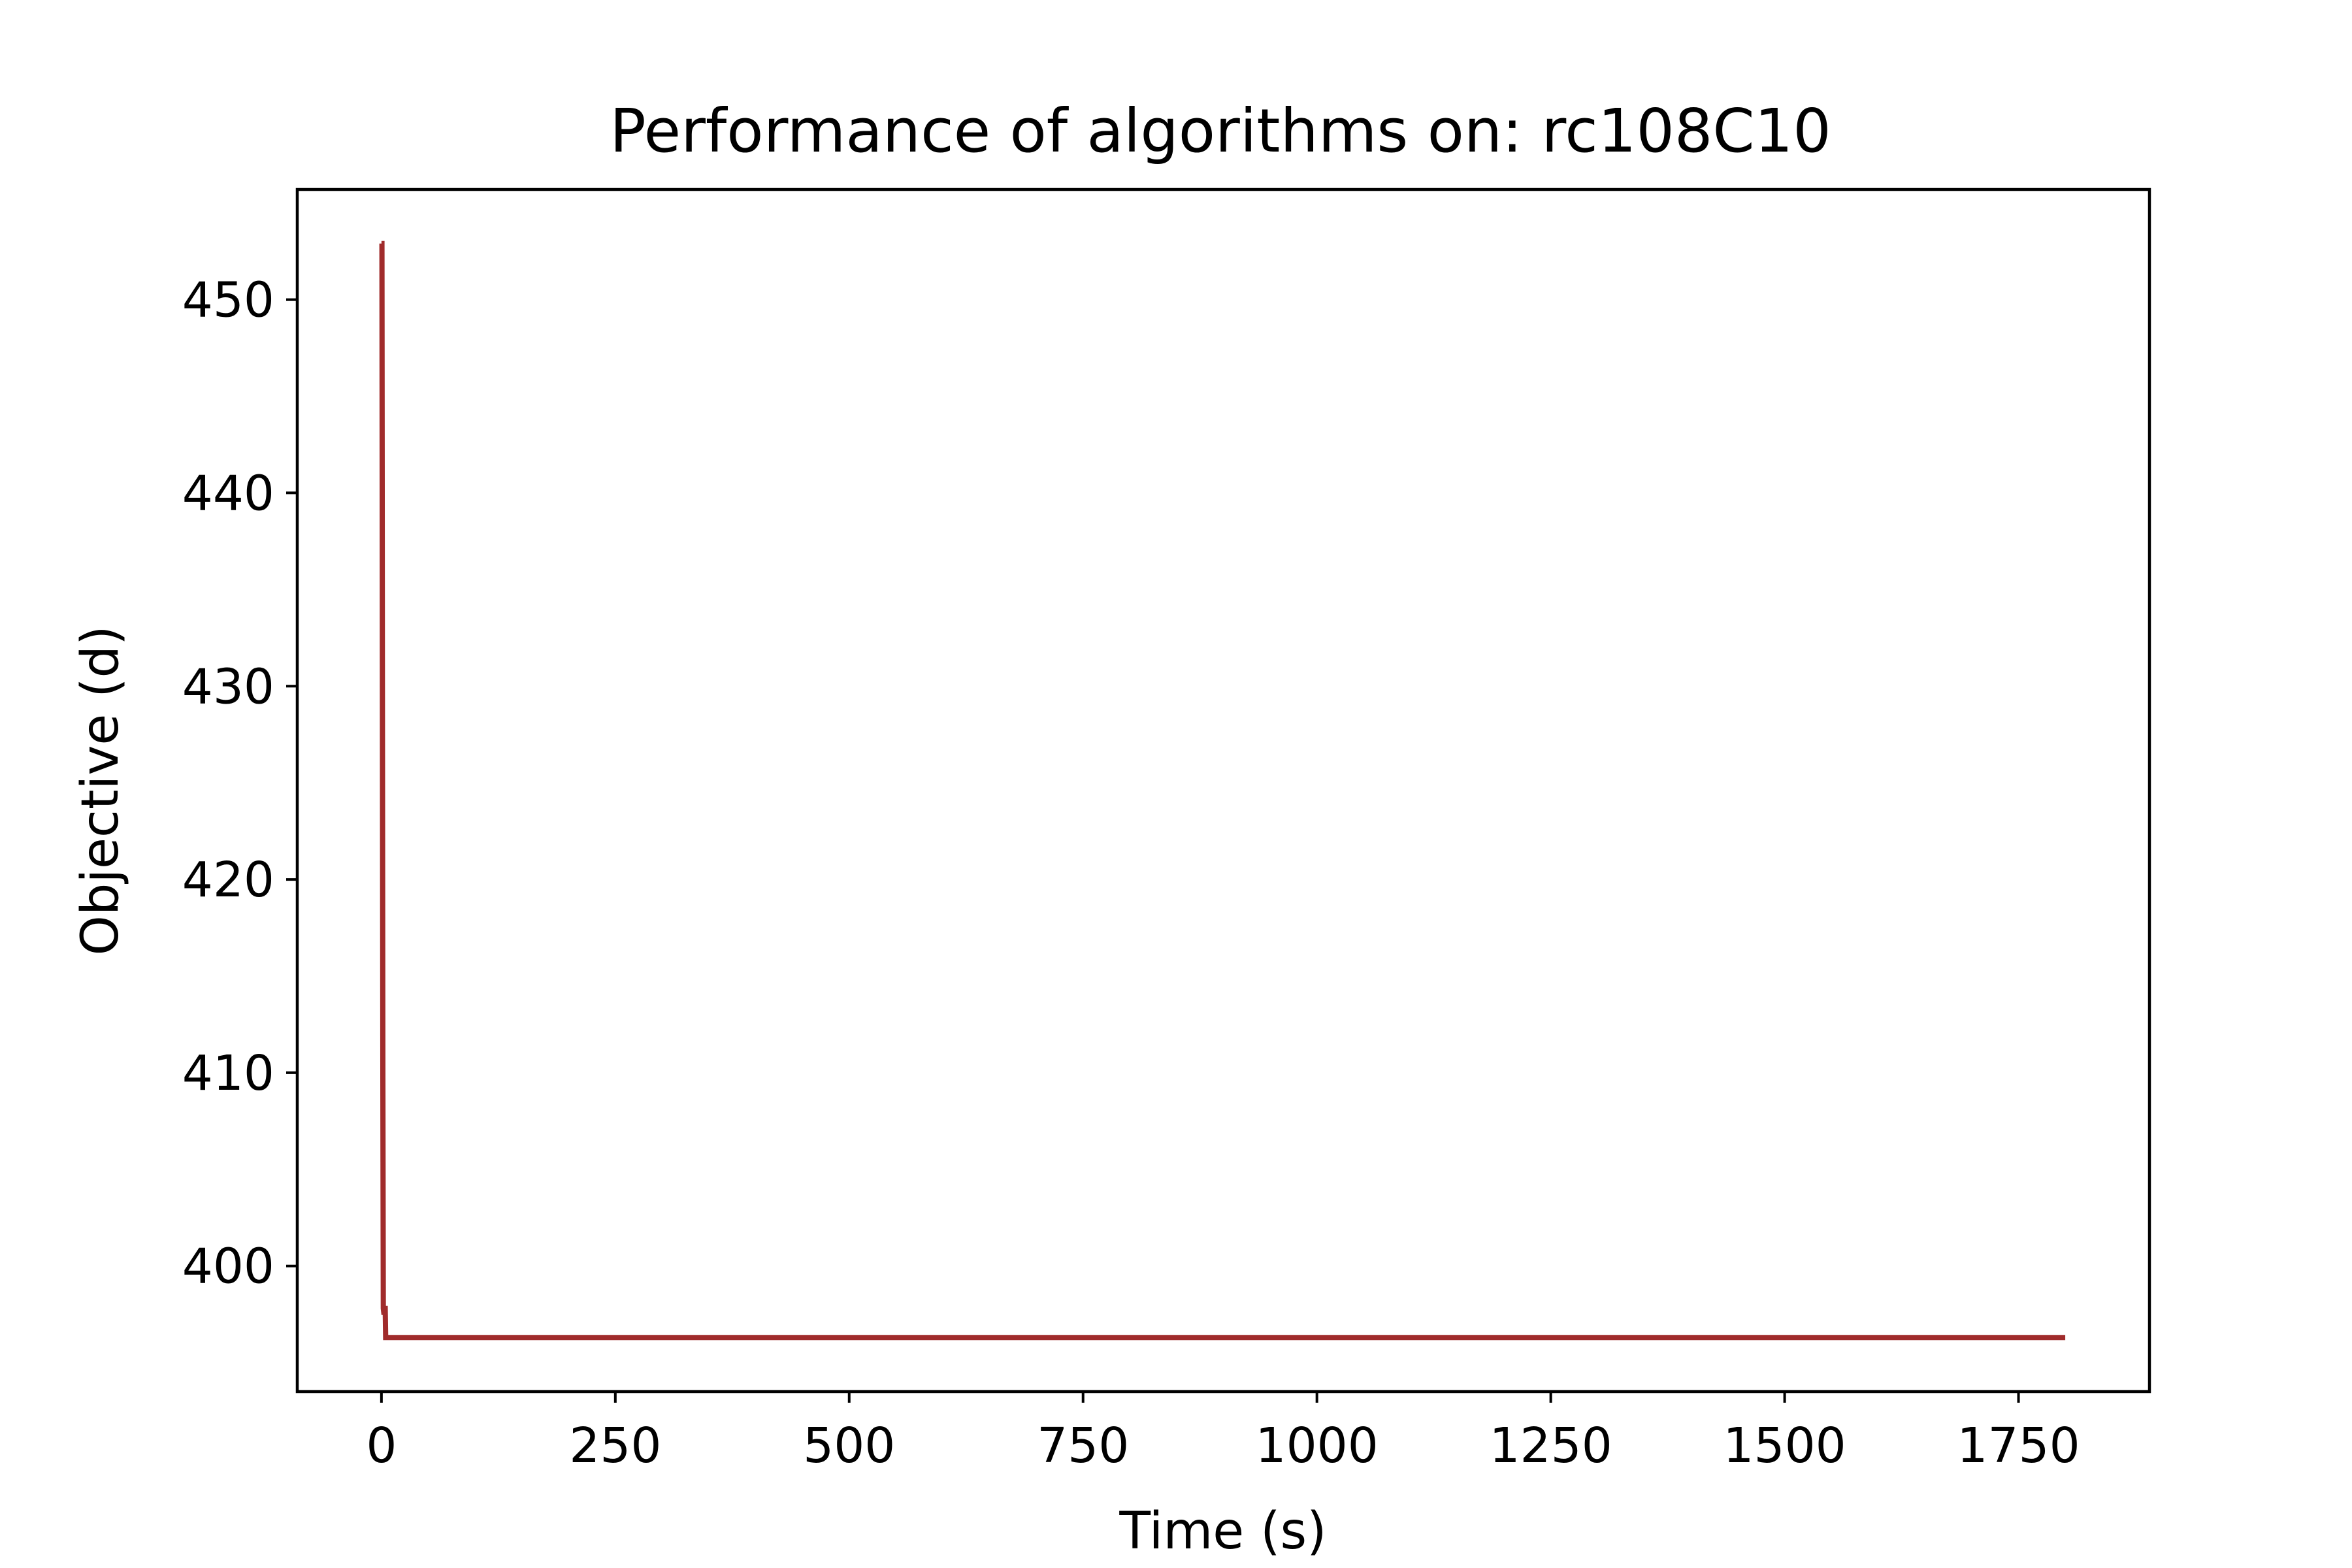  What do you see at coordinates (228, 880) in the screenshot?
I see `y-tick-label: 420` at bounding box center [228, 880].